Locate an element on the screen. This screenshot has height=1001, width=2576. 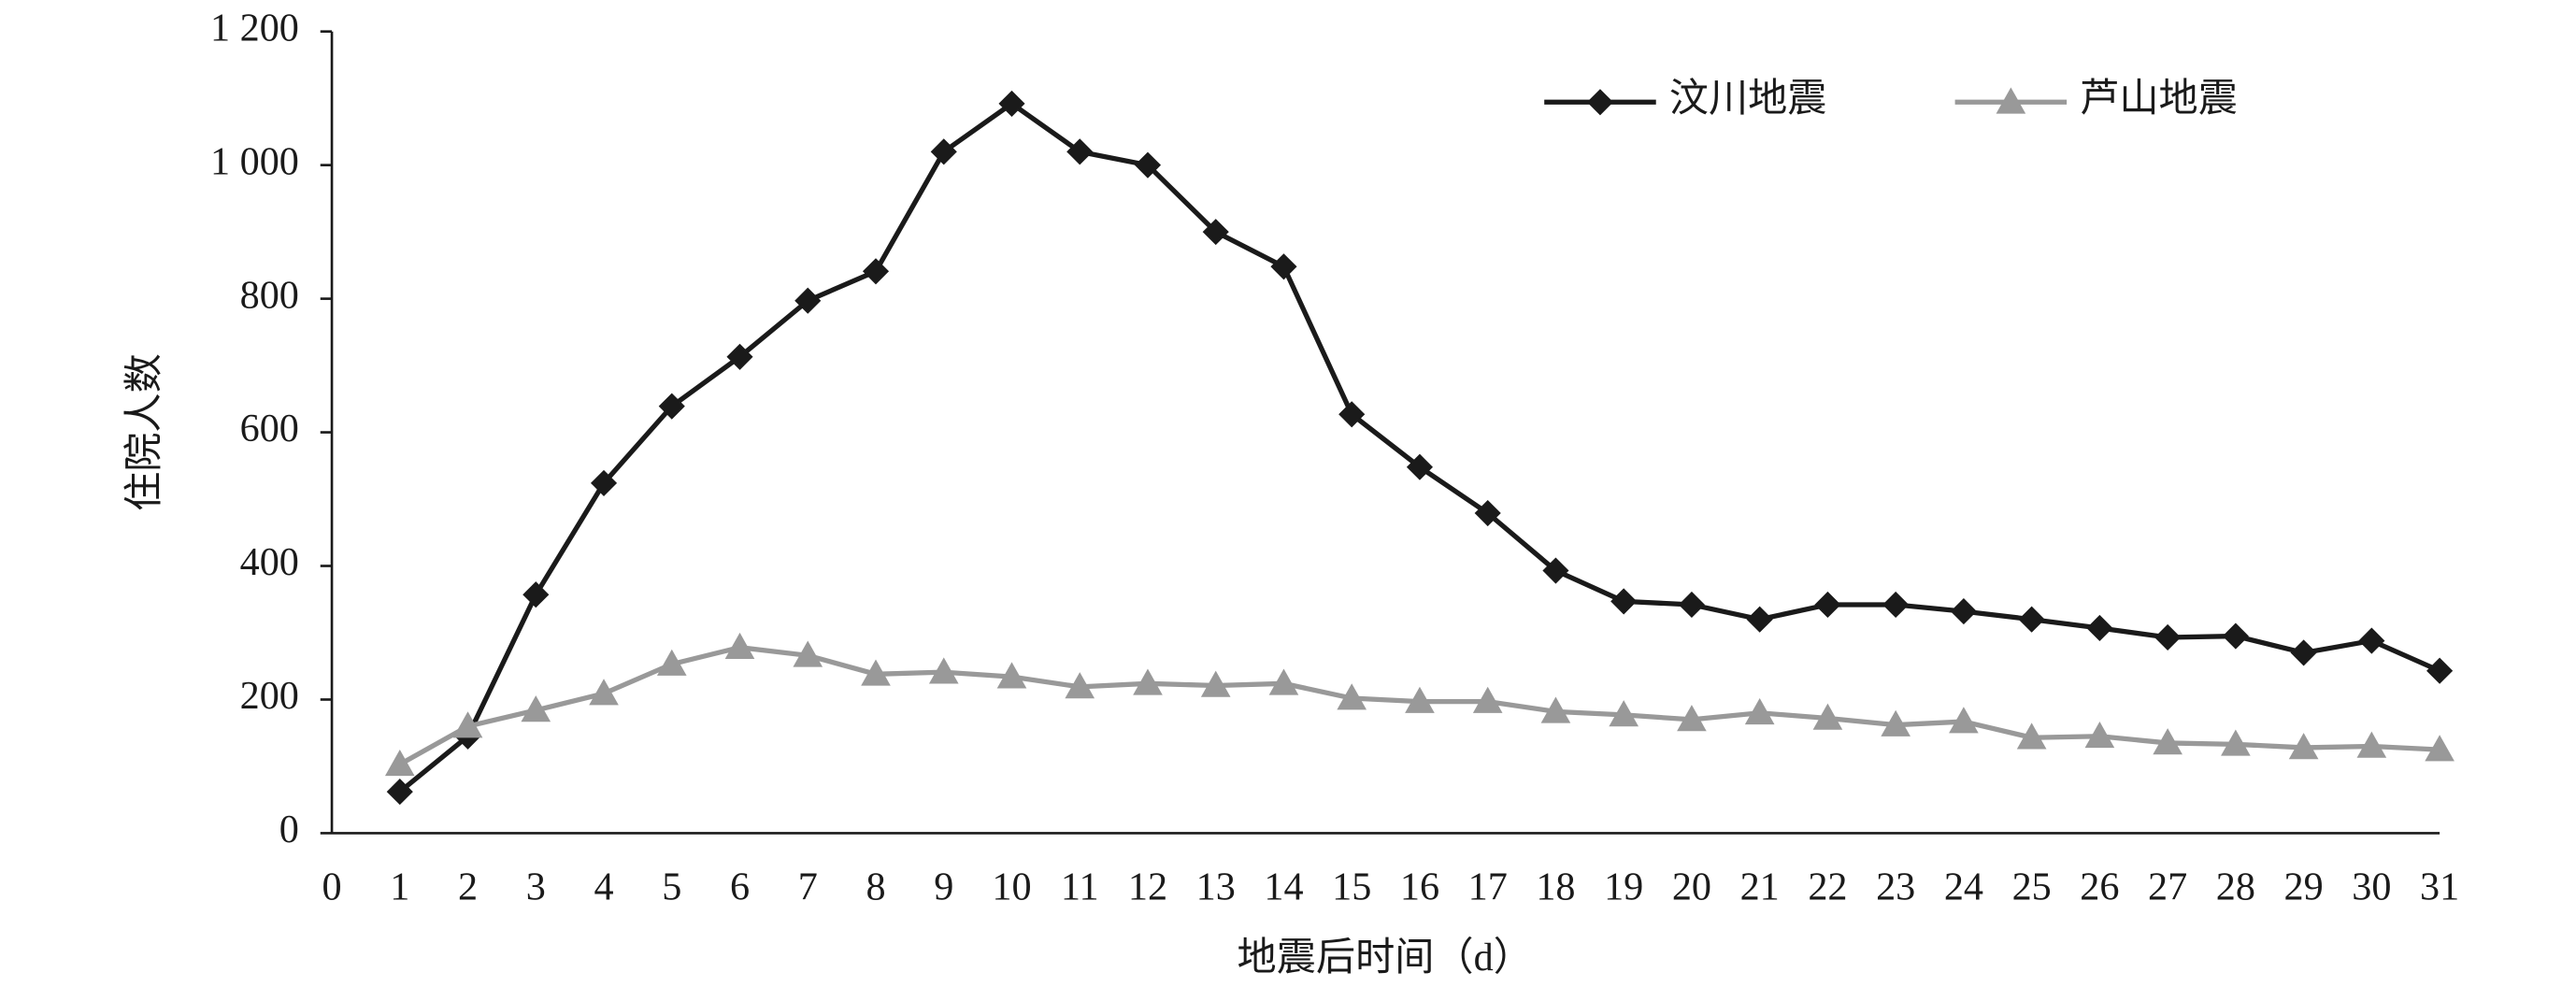
x-tick-label: 2 is located at coordinates (468, 887).